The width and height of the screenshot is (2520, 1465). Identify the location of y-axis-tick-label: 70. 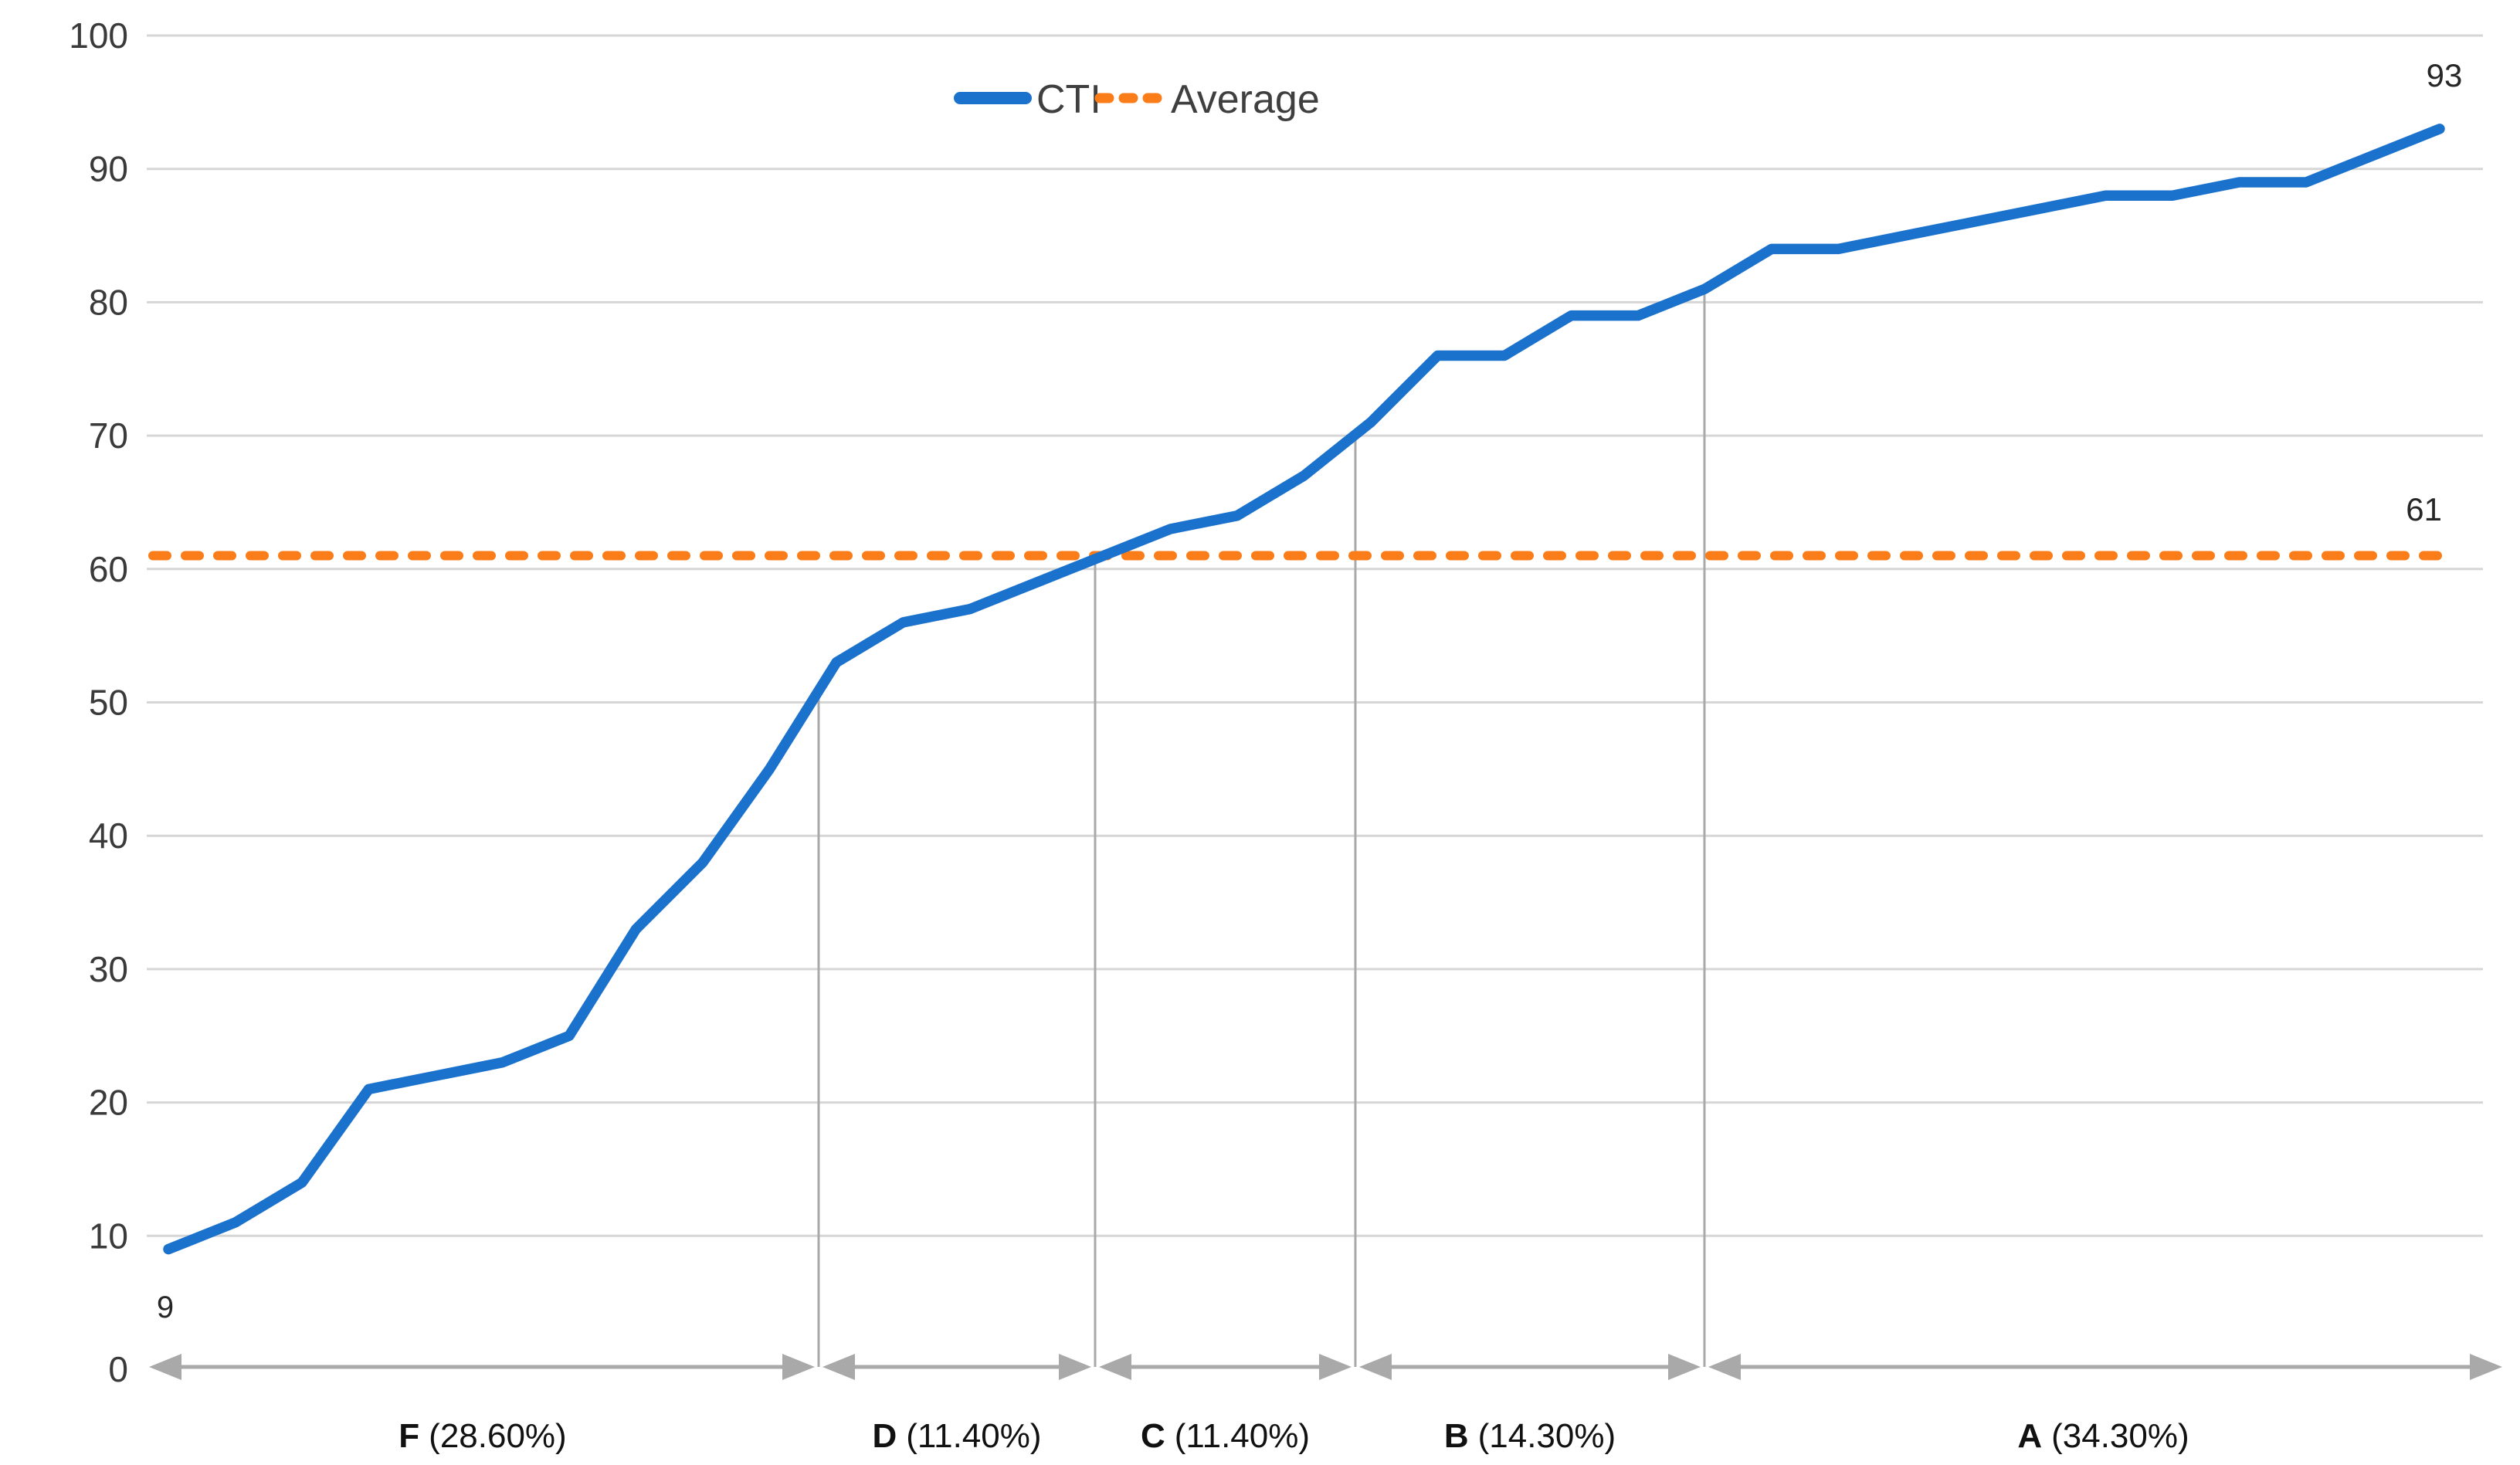
(108, 435).